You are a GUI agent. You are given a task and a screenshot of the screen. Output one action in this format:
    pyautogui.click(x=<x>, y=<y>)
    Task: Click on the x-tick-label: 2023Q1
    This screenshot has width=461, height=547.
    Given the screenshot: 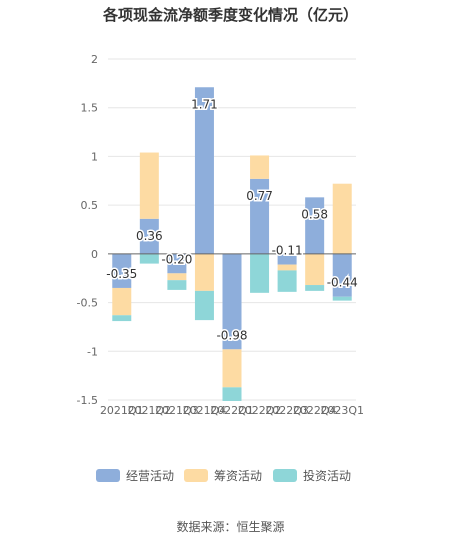 What is the action you would take?
    pyautogui.click(x=342, y=410)
    